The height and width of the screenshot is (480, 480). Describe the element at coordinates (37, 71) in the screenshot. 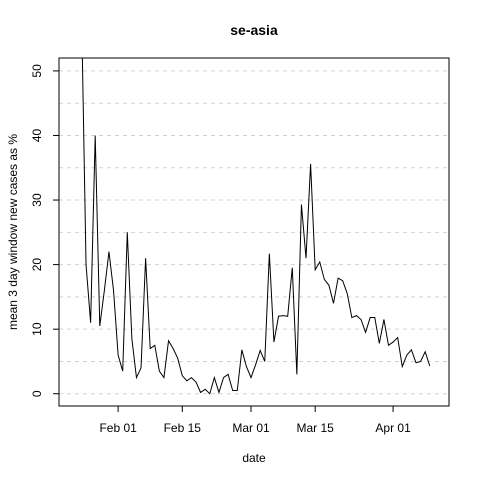

I see `y-tick-label: 50` at that location.